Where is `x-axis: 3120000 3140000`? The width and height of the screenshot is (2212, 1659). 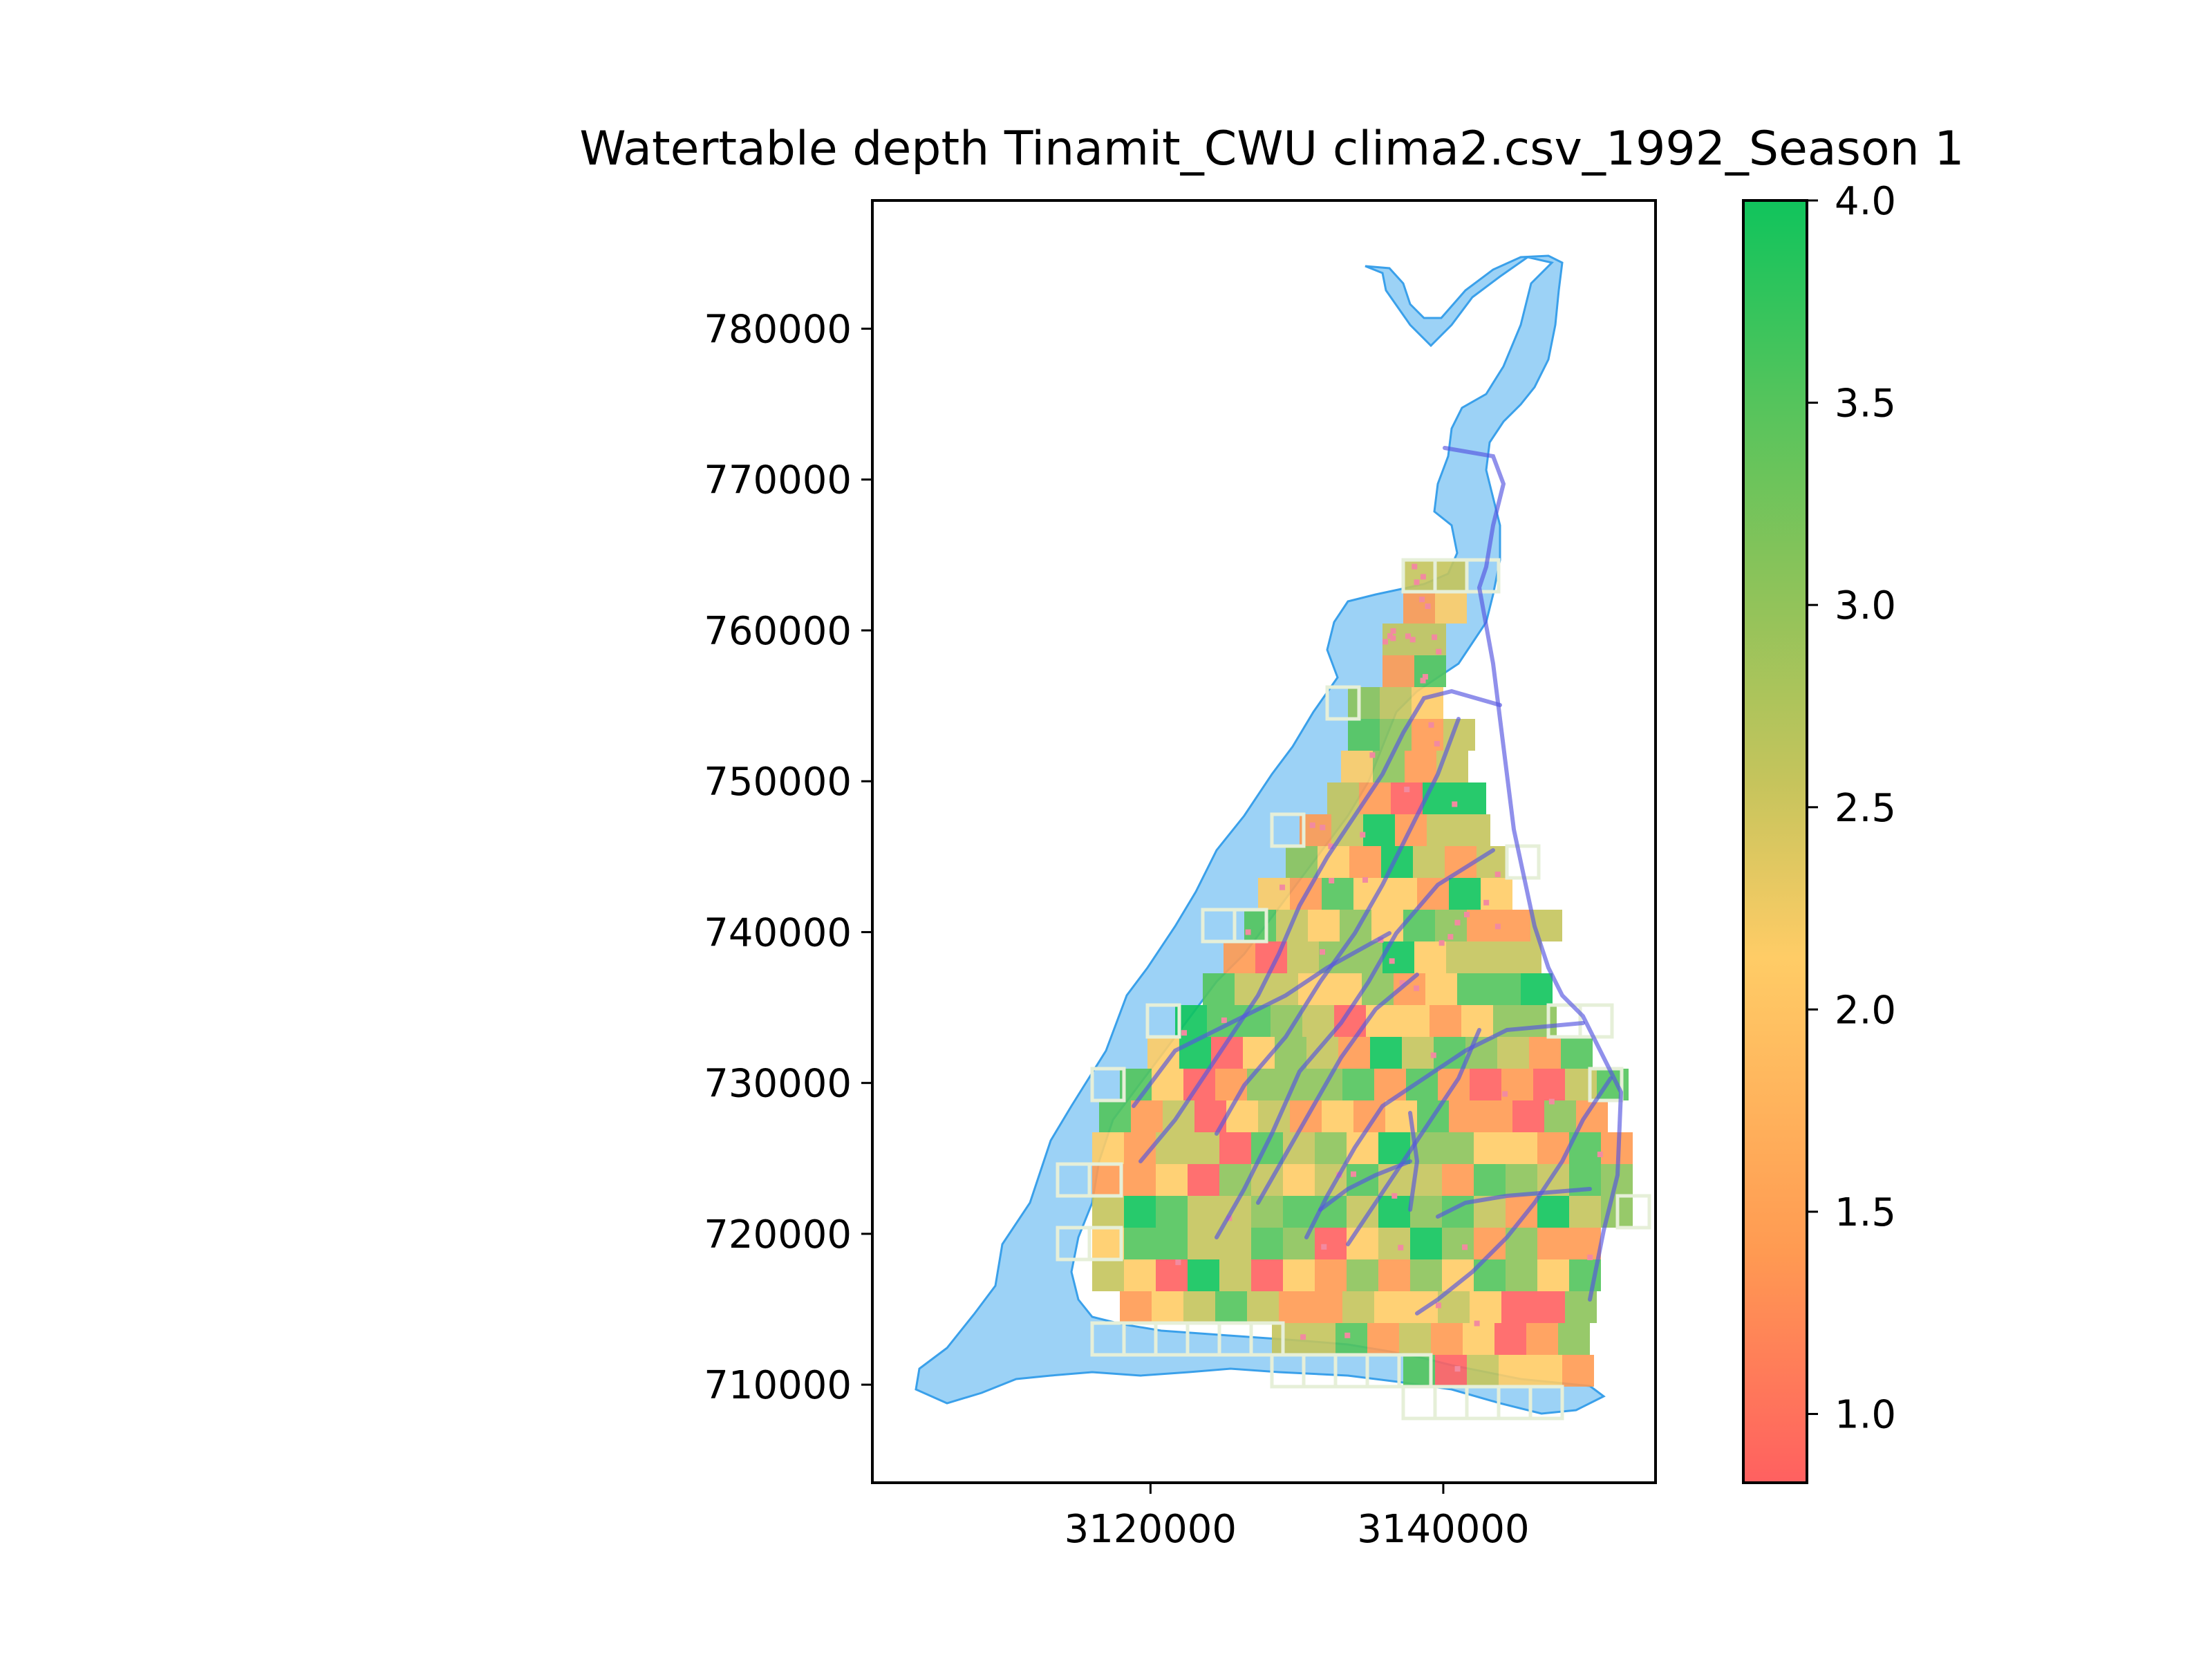 x-axis: 3120000 3140000 is located at coordinates (1297, 1517).